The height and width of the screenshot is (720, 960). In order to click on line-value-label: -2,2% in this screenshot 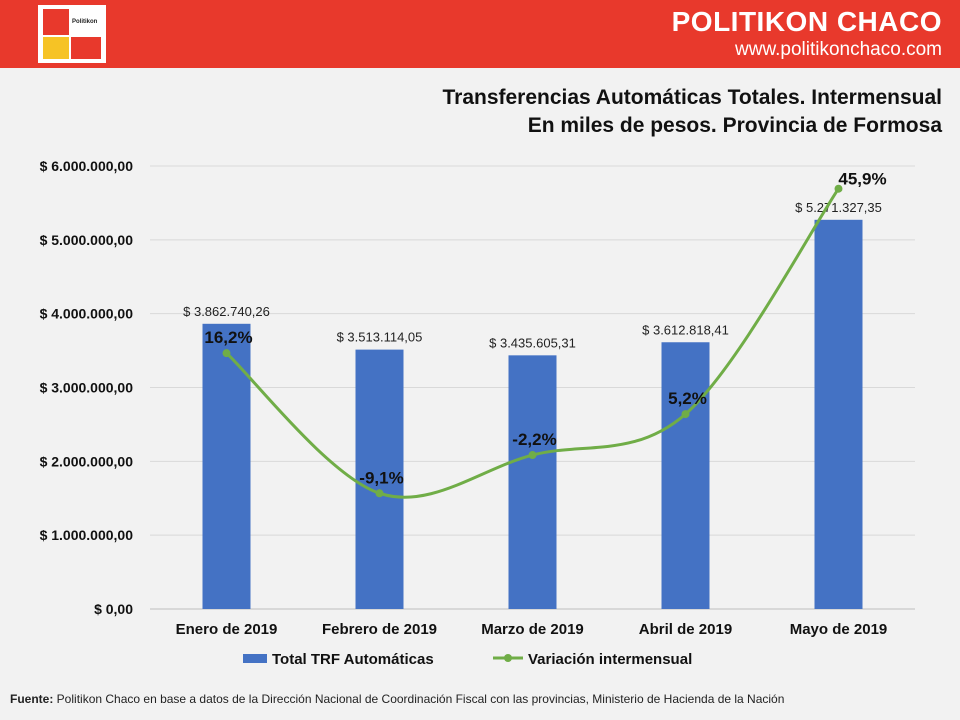, I will do `click(534, 439)`.